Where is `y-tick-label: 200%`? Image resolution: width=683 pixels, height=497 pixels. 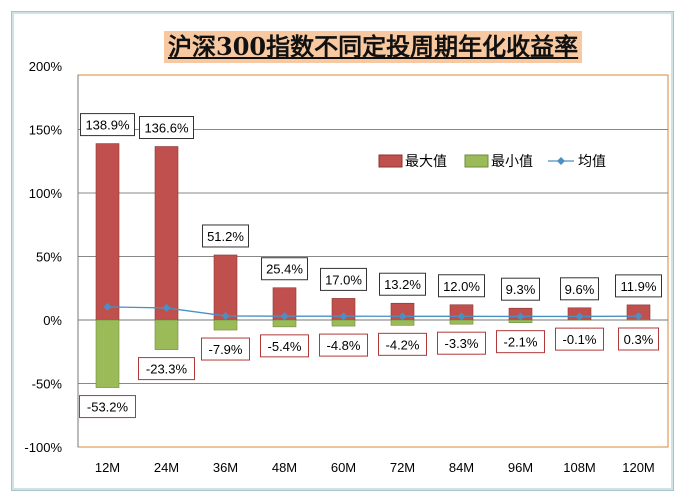
y-tick-label: 200% is located at coordinates (46, 66).